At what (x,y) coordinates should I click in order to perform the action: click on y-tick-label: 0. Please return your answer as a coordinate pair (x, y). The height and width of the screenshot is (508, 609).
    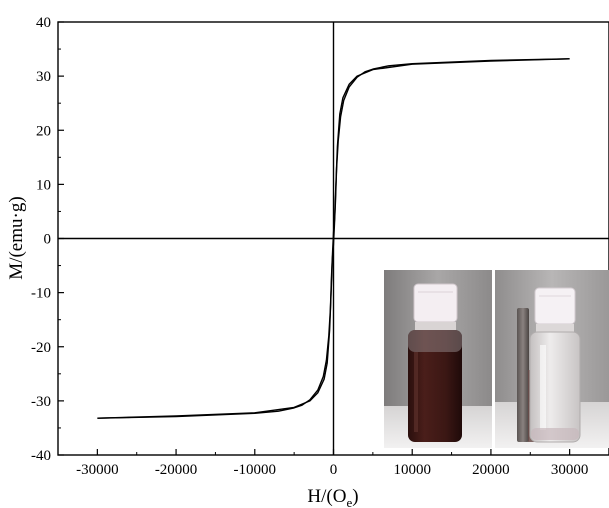
    Looking at the image, I should click on (48, 240).